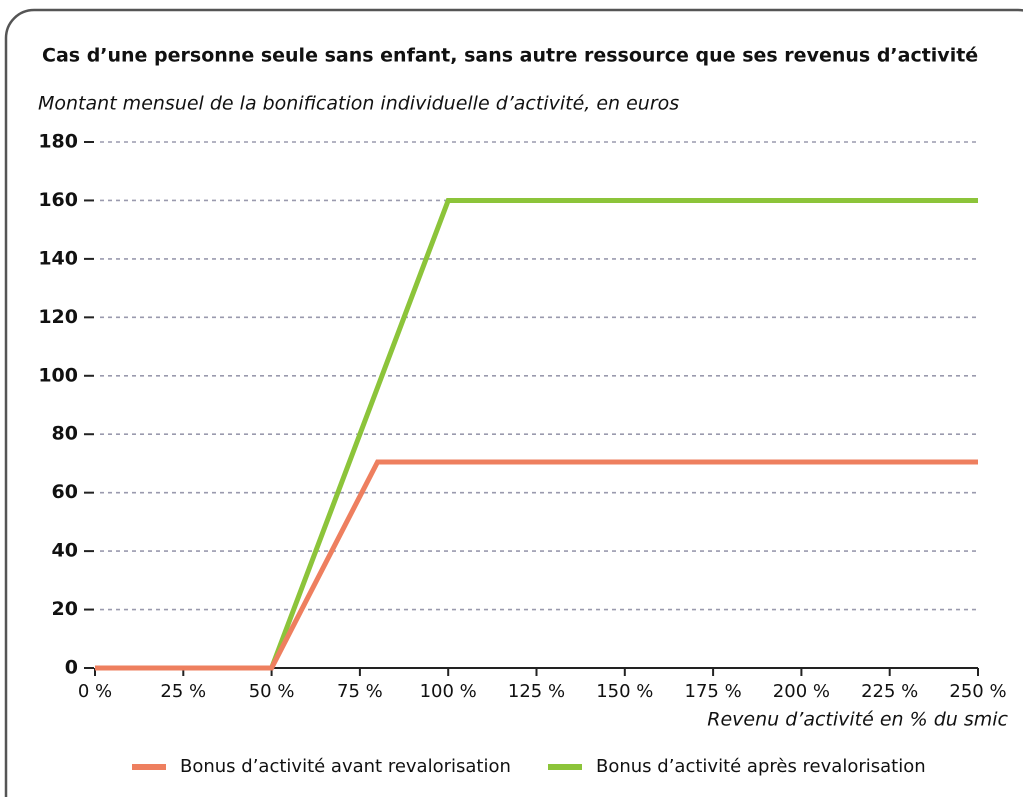 The height and width of the screenshot is (797, 1023). What do you see at coordinates (65, 434) in the screenshot?
I see `y-tick-label: 80` at bounding box center [65, 434].